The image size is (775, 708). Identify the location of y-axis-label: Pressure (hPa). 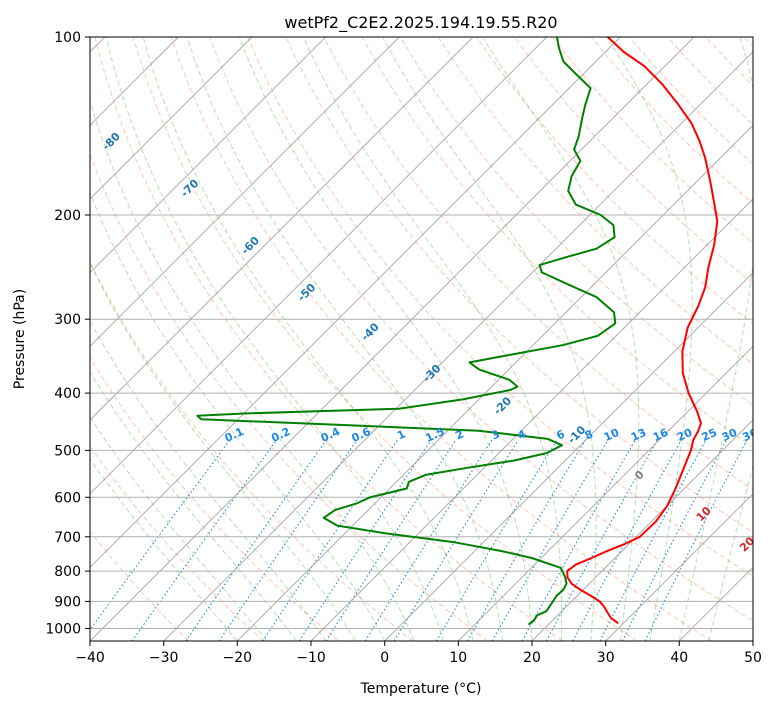
(20, 339).